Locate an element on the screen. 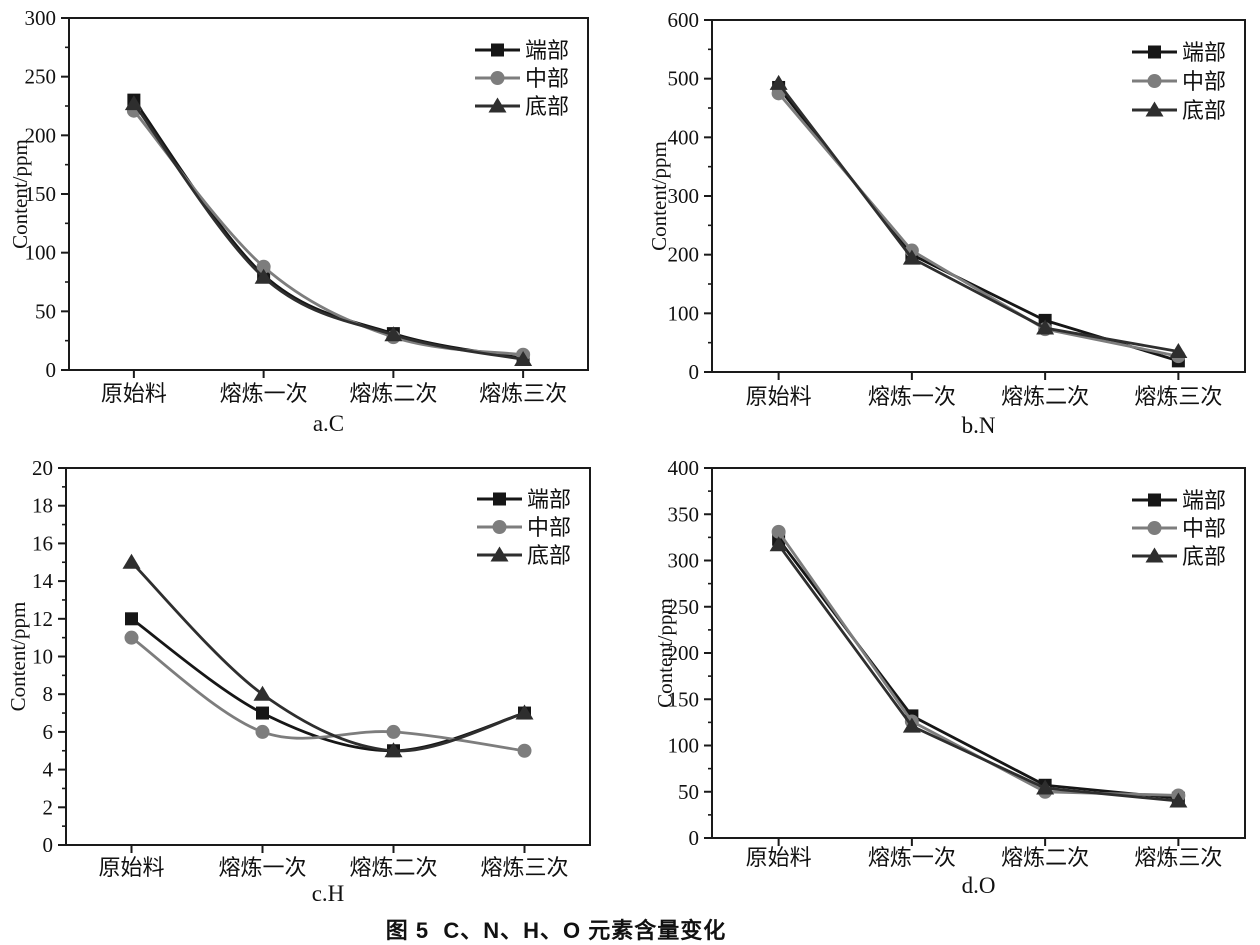 This screenshot has height=945, width=1260. y-tick-label: 18 is located at coordinates (42, 506).